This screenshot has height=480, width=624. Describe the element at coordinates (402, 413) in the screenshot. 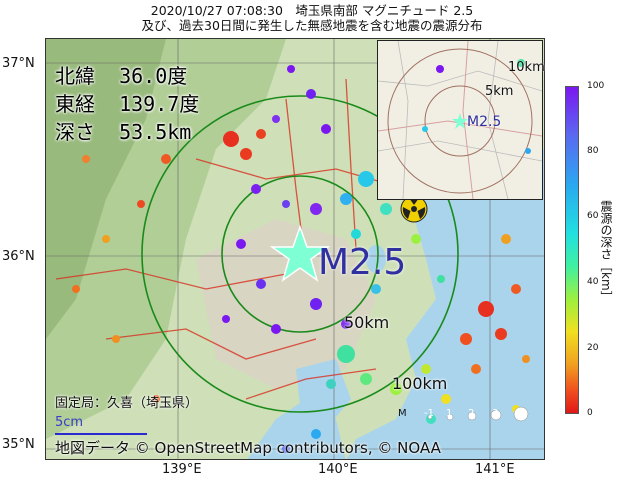

I see `magnitude-legend-label: M` at that location.